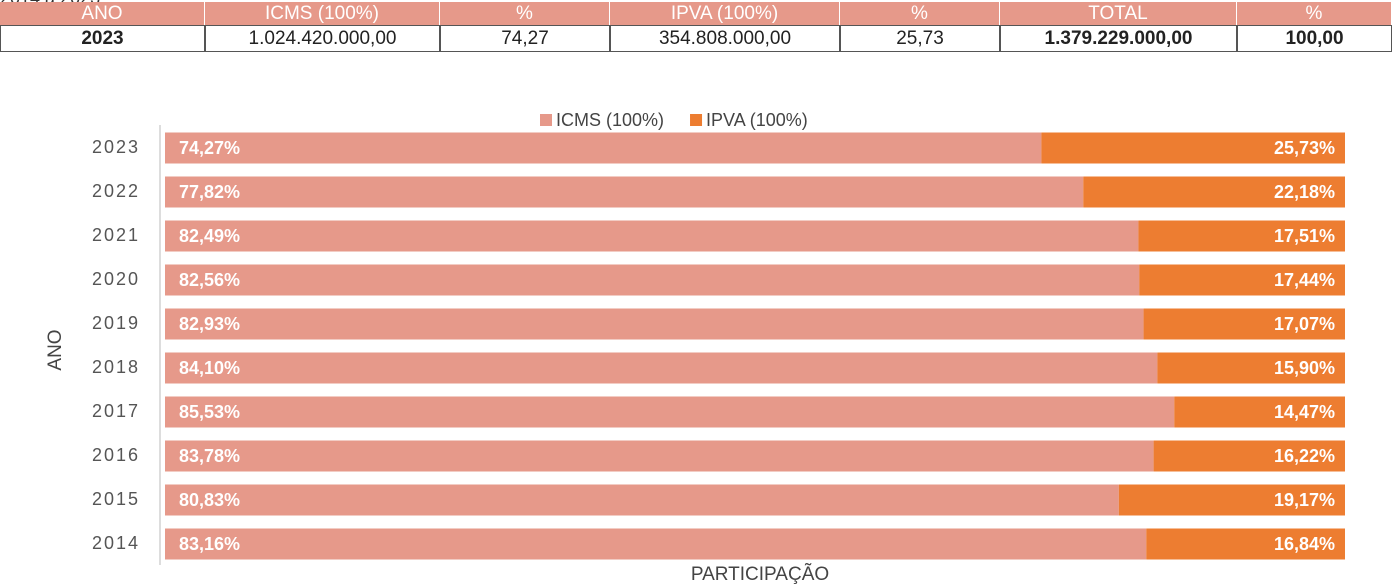  What do you see at coordinates (116, 147) in the screenshot?
I see `y-tick-label: 2023` at bounding box center [116, 147].